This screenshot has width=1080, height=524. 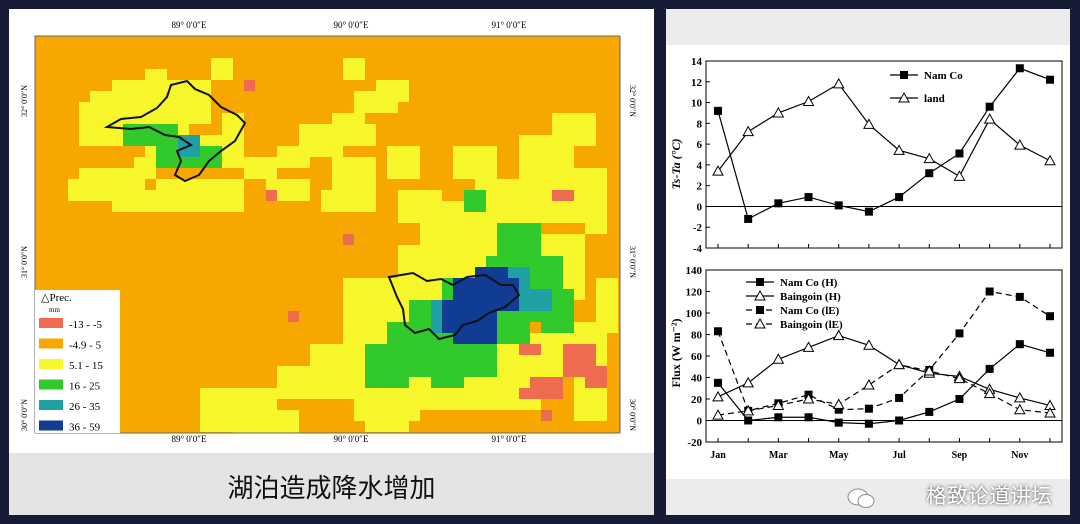 I want to click on legend-unit: mm, so click(x=54, y=310).